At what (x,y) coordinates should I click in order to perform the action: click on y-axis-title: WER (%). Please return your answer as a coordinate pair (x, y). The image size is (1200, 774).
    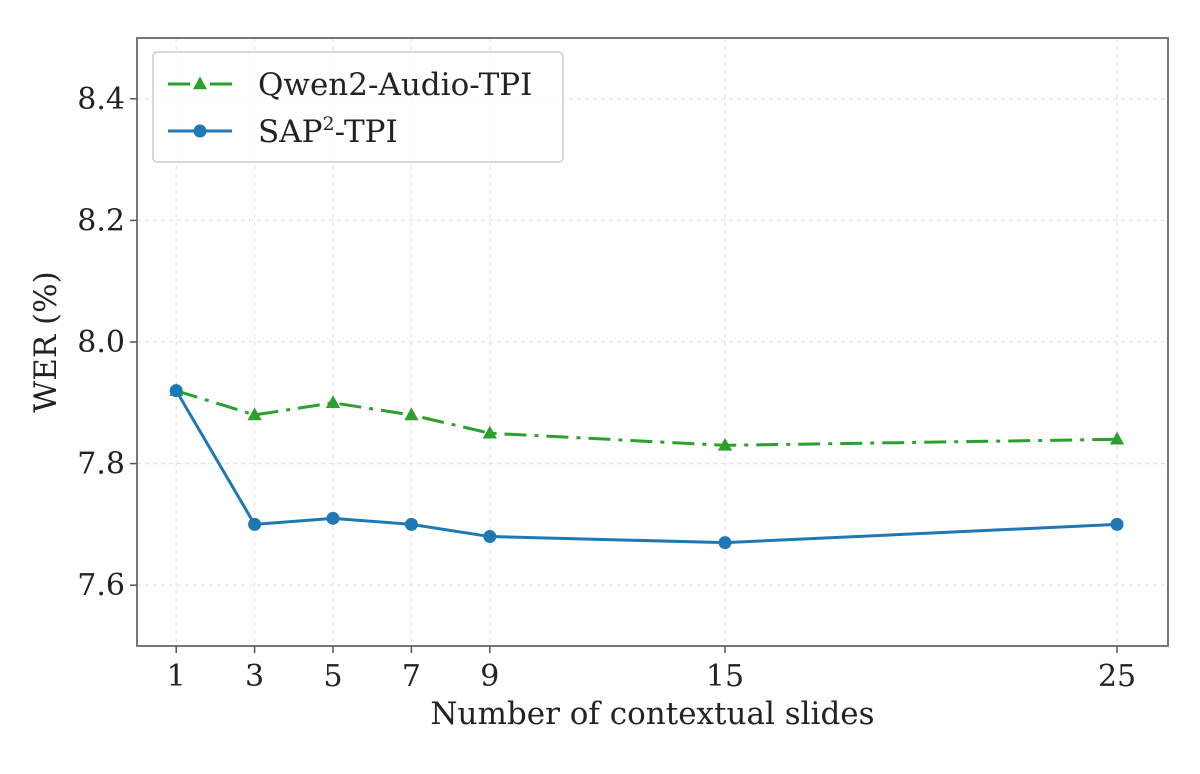
    Looking at the image, I should click on (46, 341).